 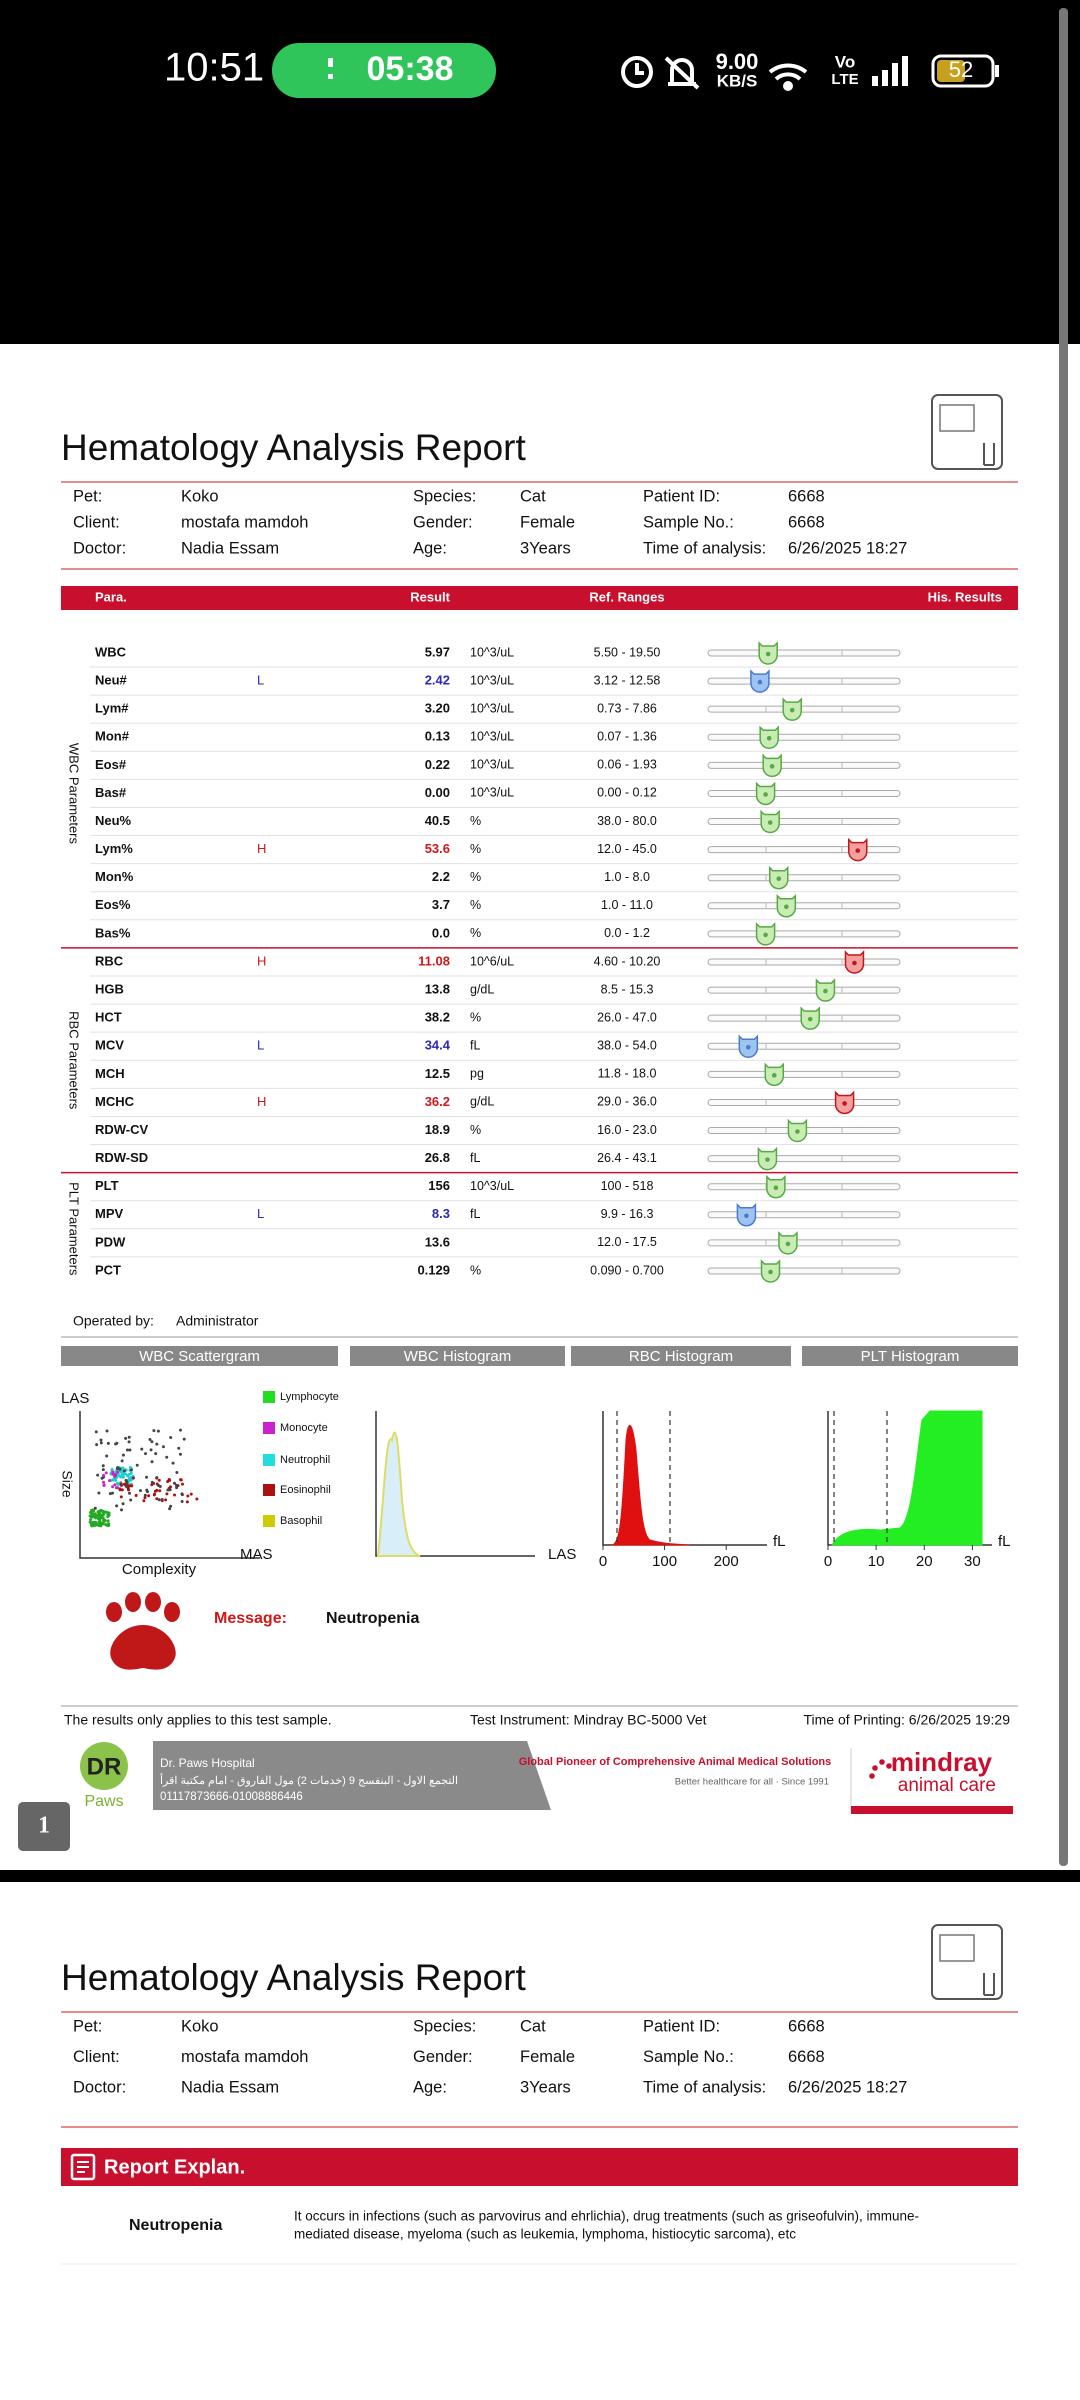 I want to click on param-result: 8.3, so click(x=441, y=1213).